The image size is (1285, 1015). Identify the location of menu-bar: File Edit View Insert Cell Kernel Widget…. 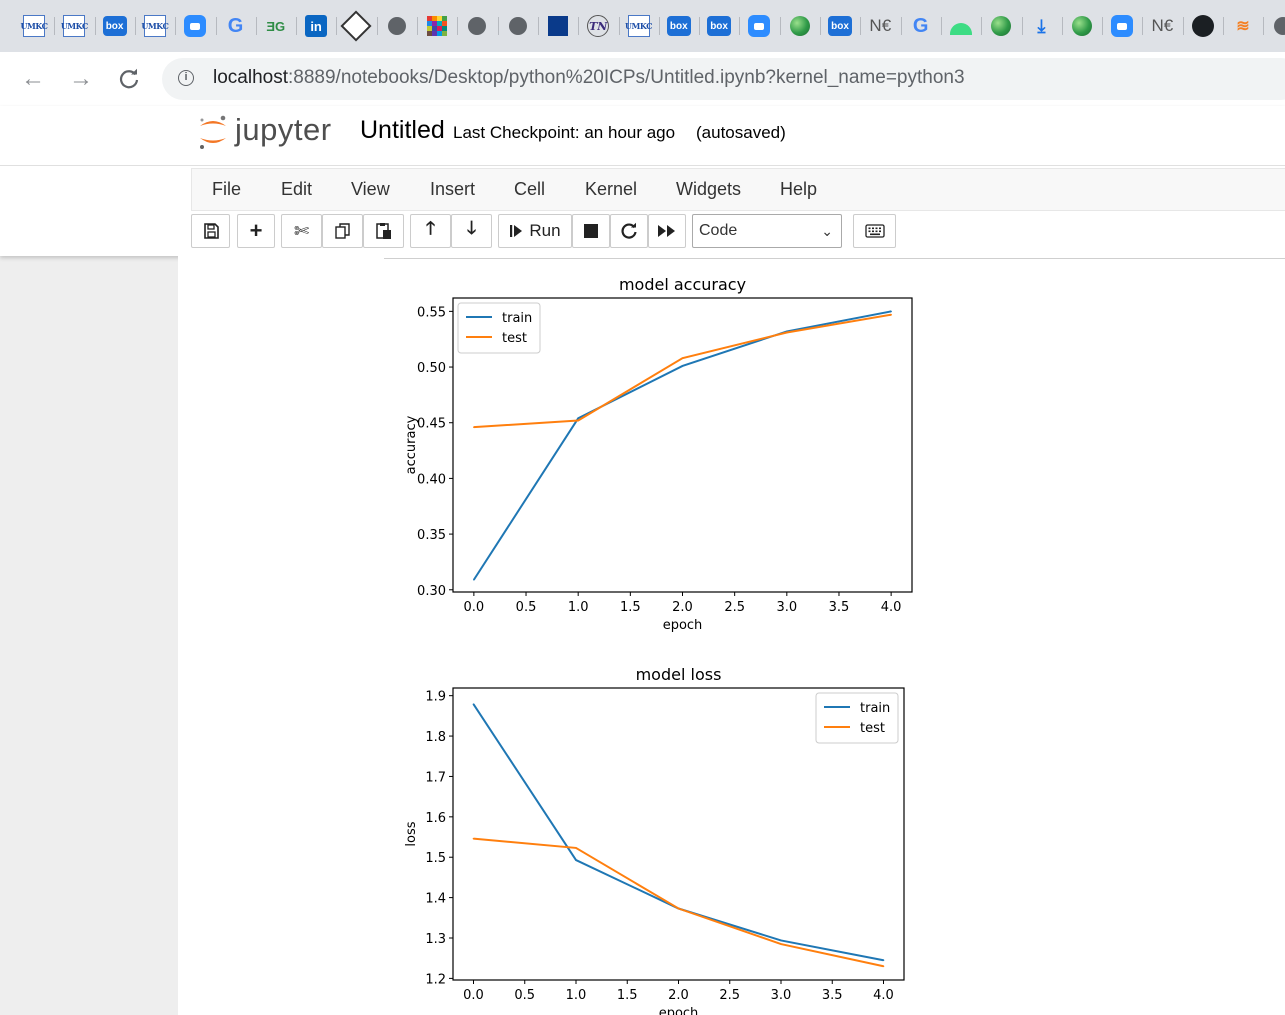
(738, 189).